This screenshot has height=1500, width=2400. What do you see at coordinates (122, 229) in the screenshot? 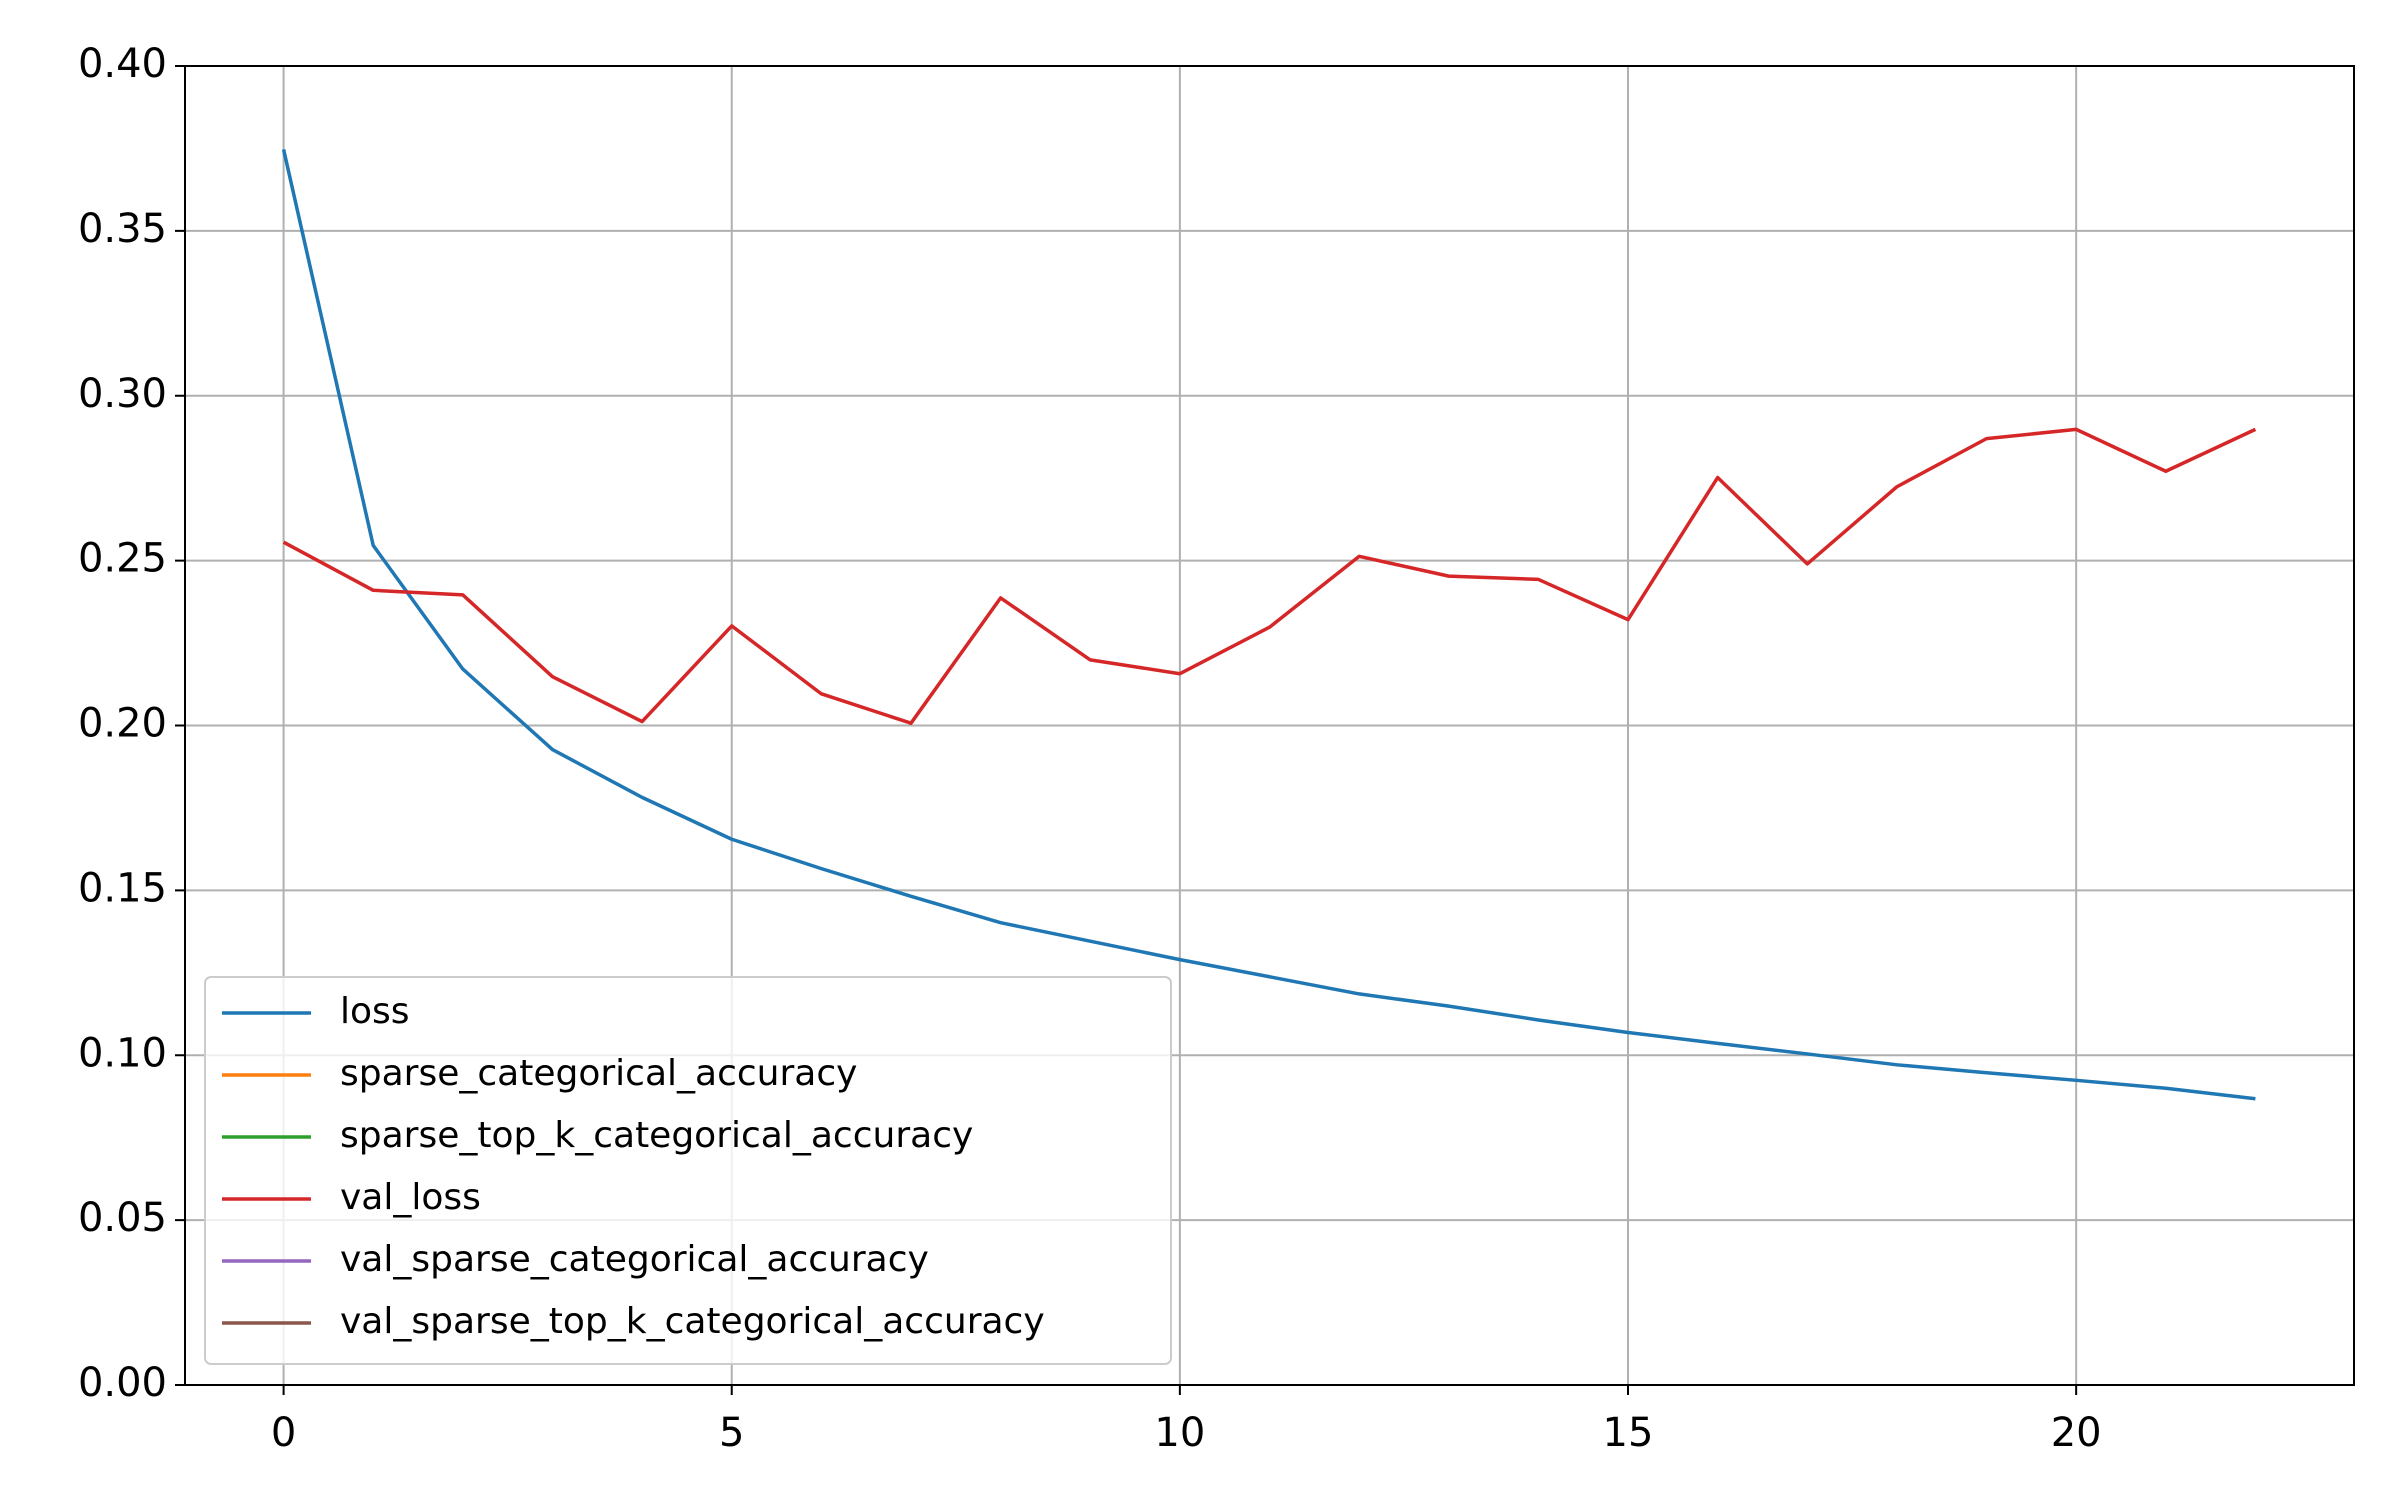
I see `y-tick-label: 0.35` at bounding box center [122, 229].